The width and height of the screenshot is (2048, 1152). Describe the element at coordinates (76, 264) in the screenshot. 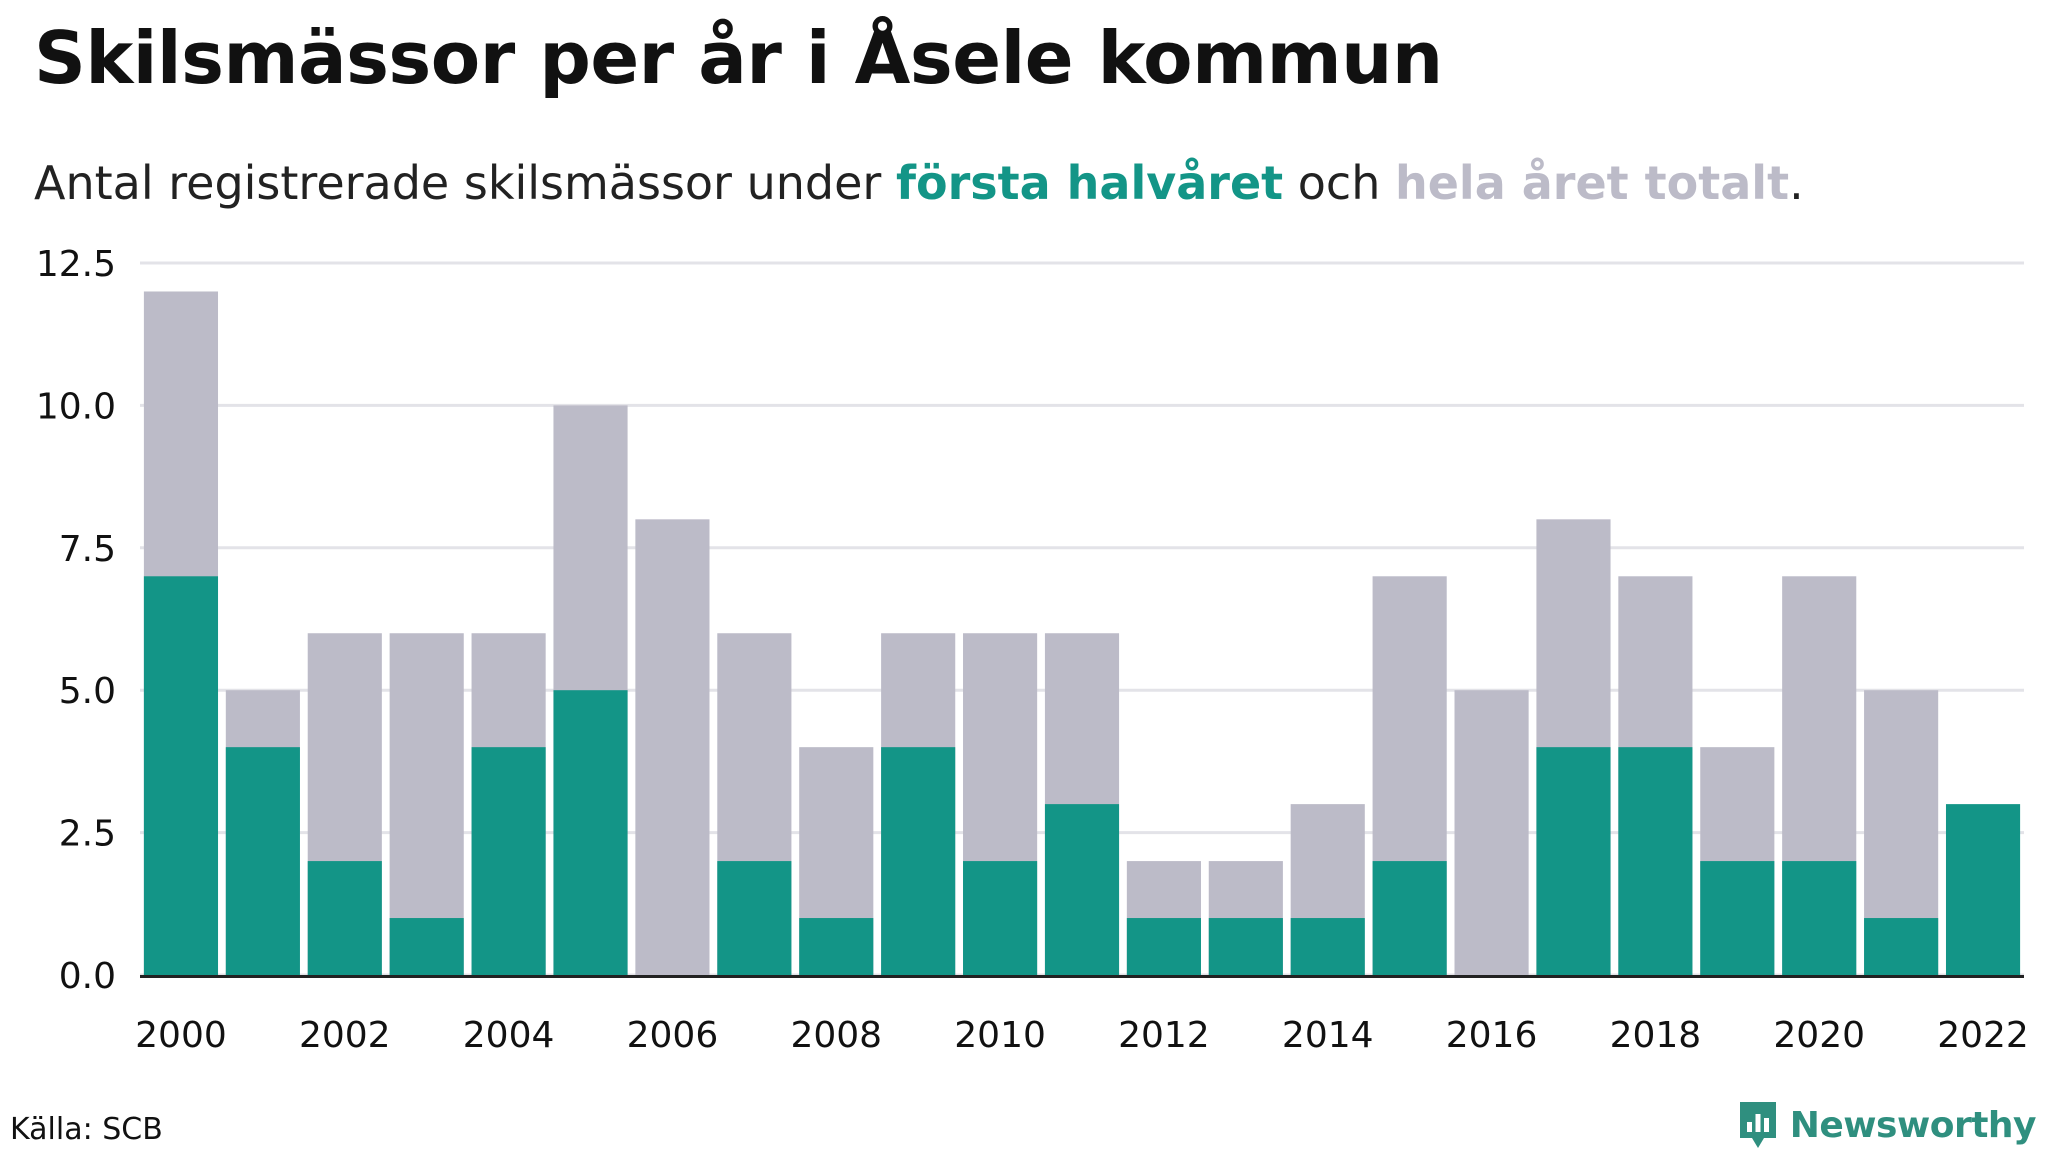

I see `y-tick-label: 12.5` at that location.